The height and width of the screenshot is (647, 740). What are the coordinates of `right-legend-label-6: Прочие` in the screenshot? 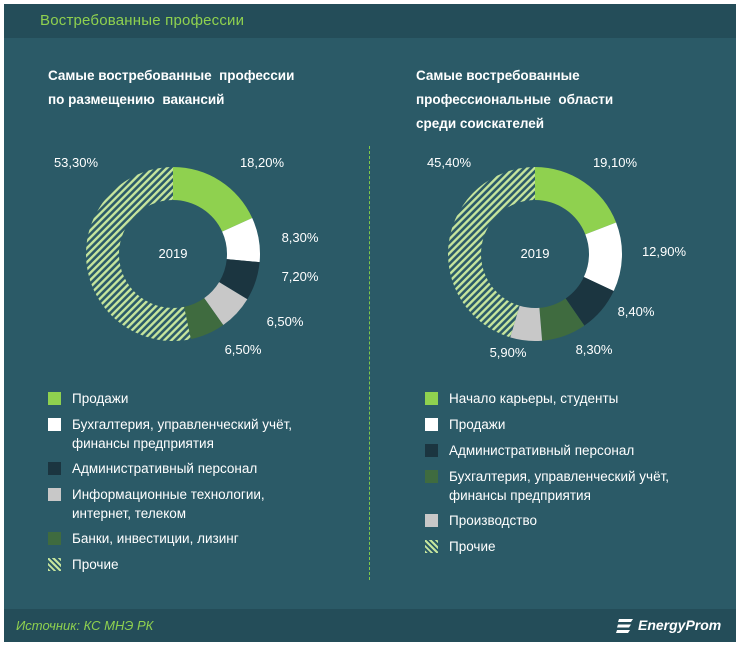 It's located at (472, 546).